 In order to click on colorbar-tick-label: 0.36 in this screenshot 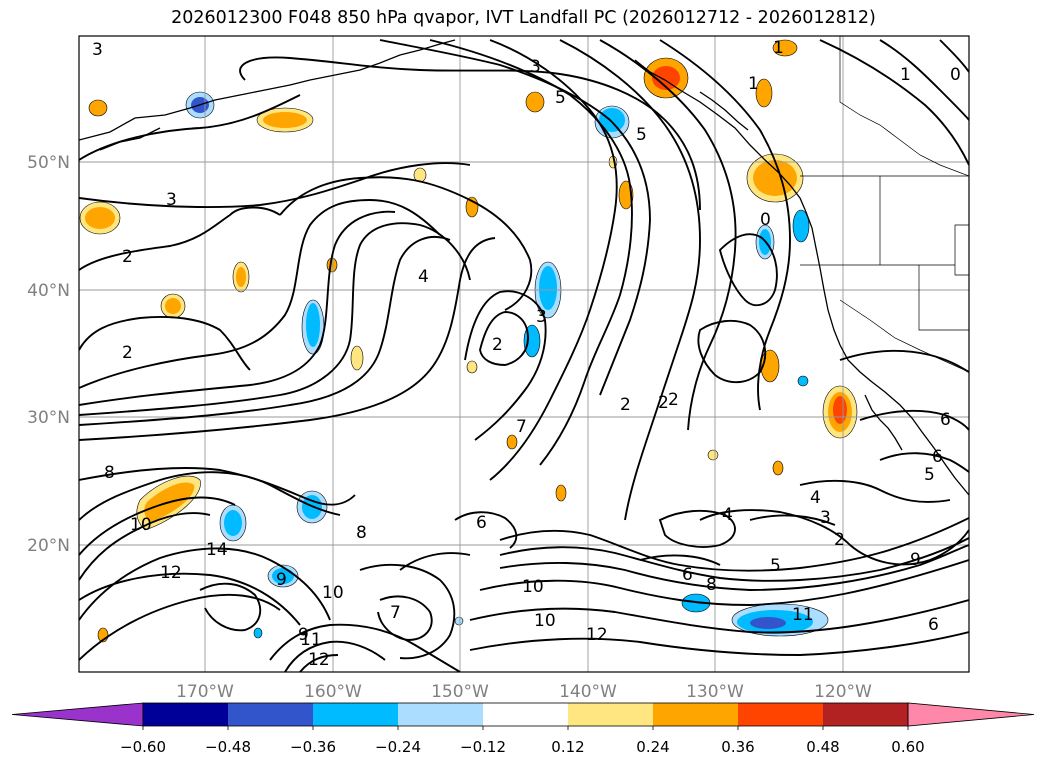, I will do `click(737, 747)`.